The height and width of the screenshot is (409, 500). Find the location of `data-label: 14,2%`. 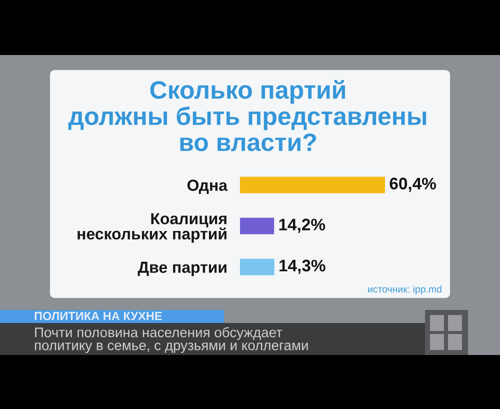

data-label: 14,2% is located at coordinates (302, 225).